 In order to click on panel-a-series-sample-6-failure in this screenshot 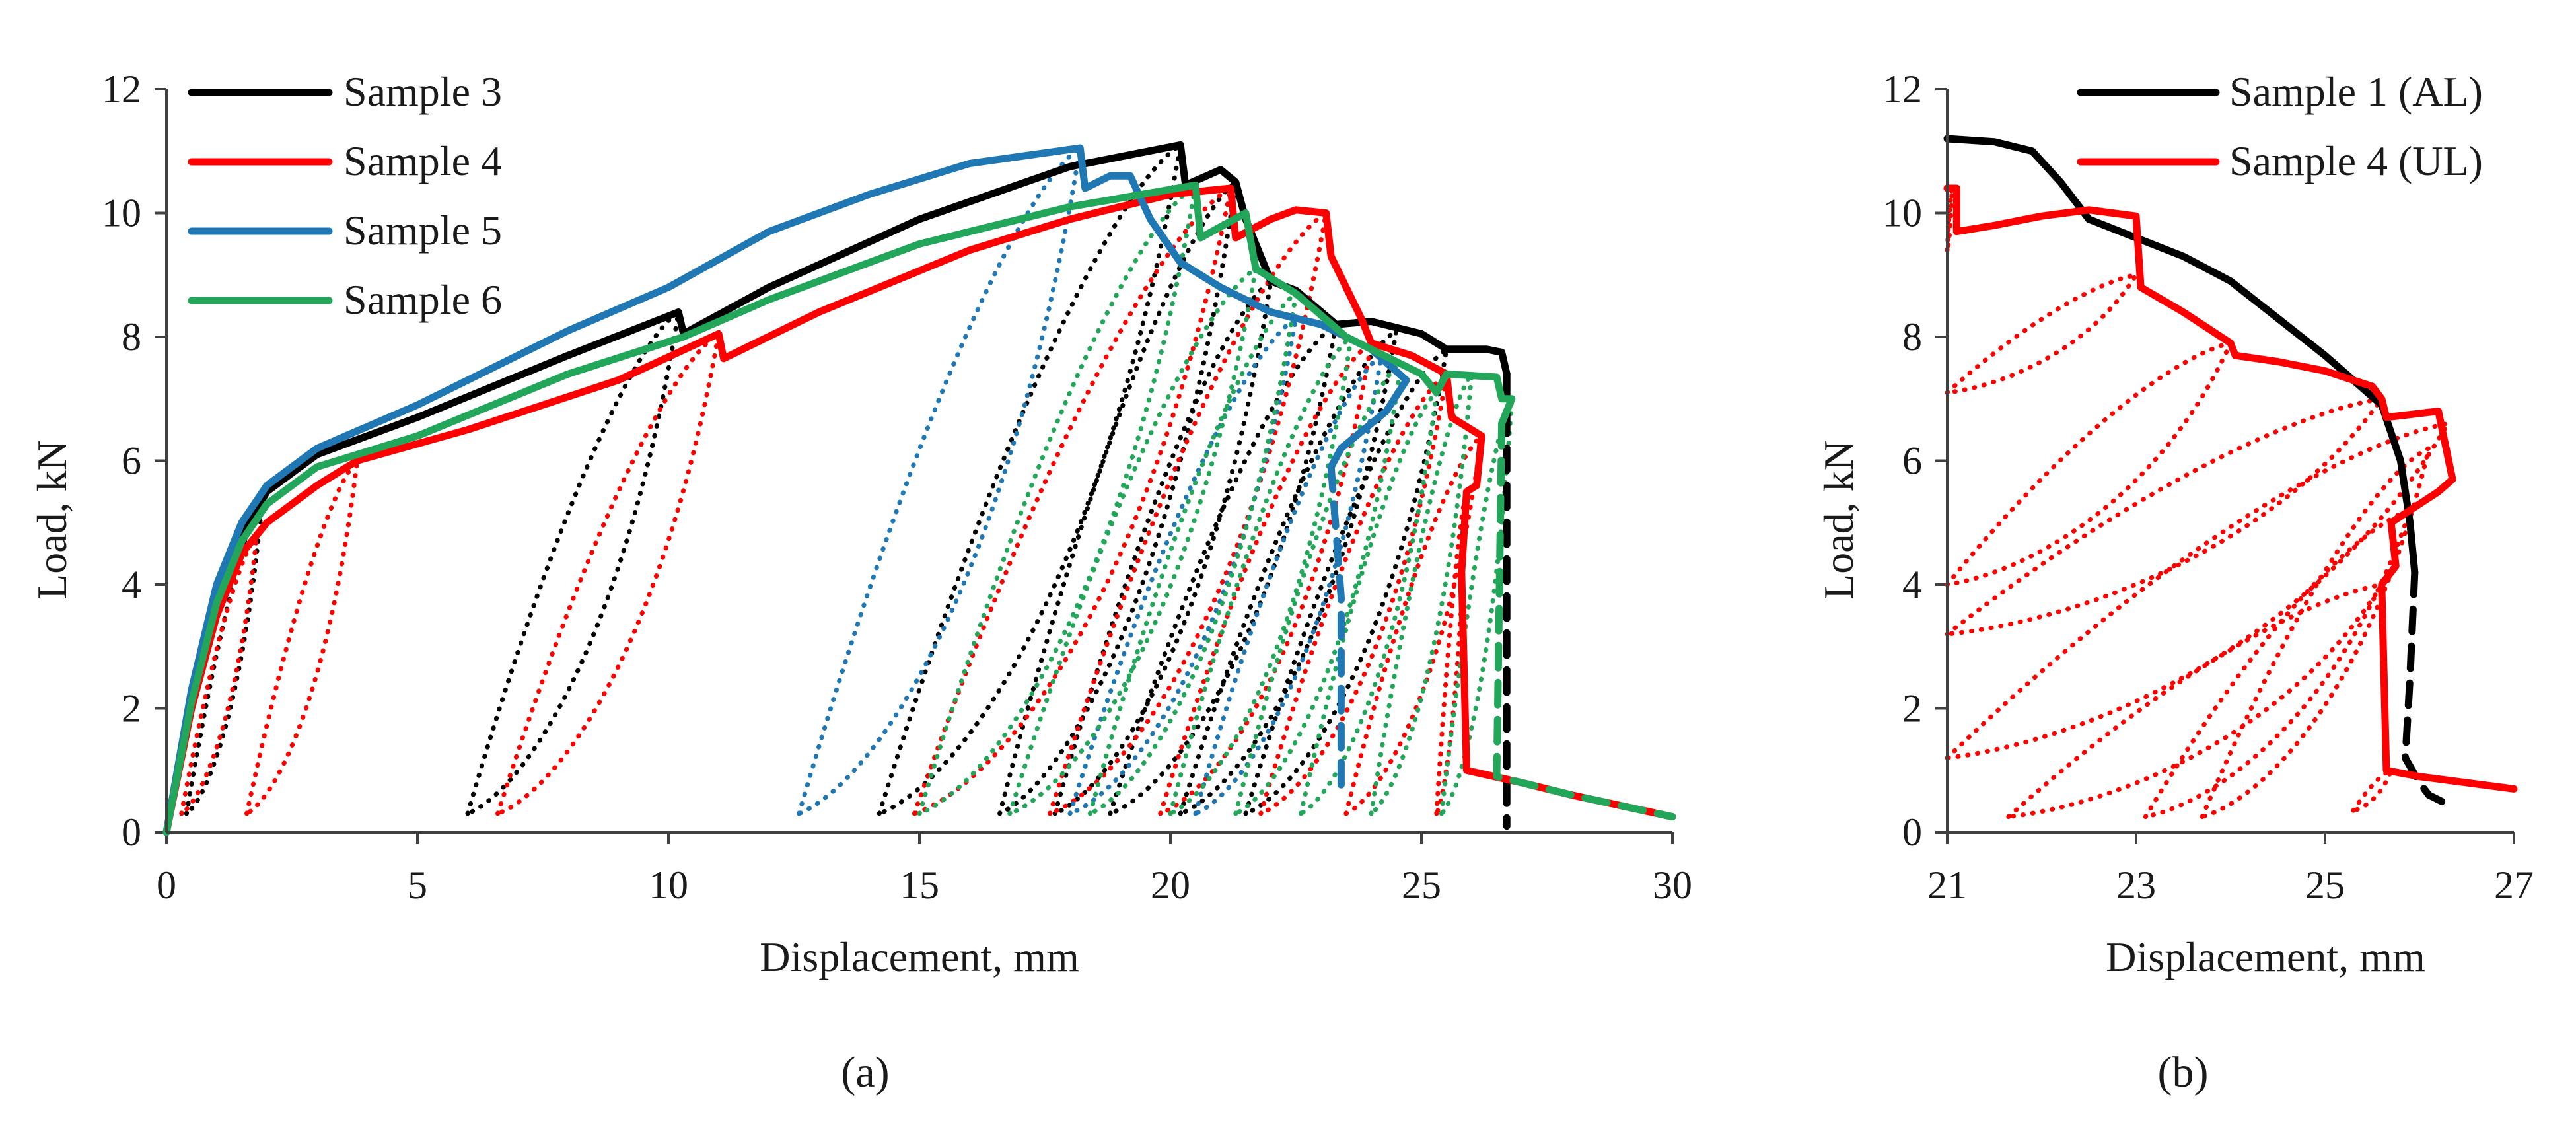, I will do `click(1585, 620)`.